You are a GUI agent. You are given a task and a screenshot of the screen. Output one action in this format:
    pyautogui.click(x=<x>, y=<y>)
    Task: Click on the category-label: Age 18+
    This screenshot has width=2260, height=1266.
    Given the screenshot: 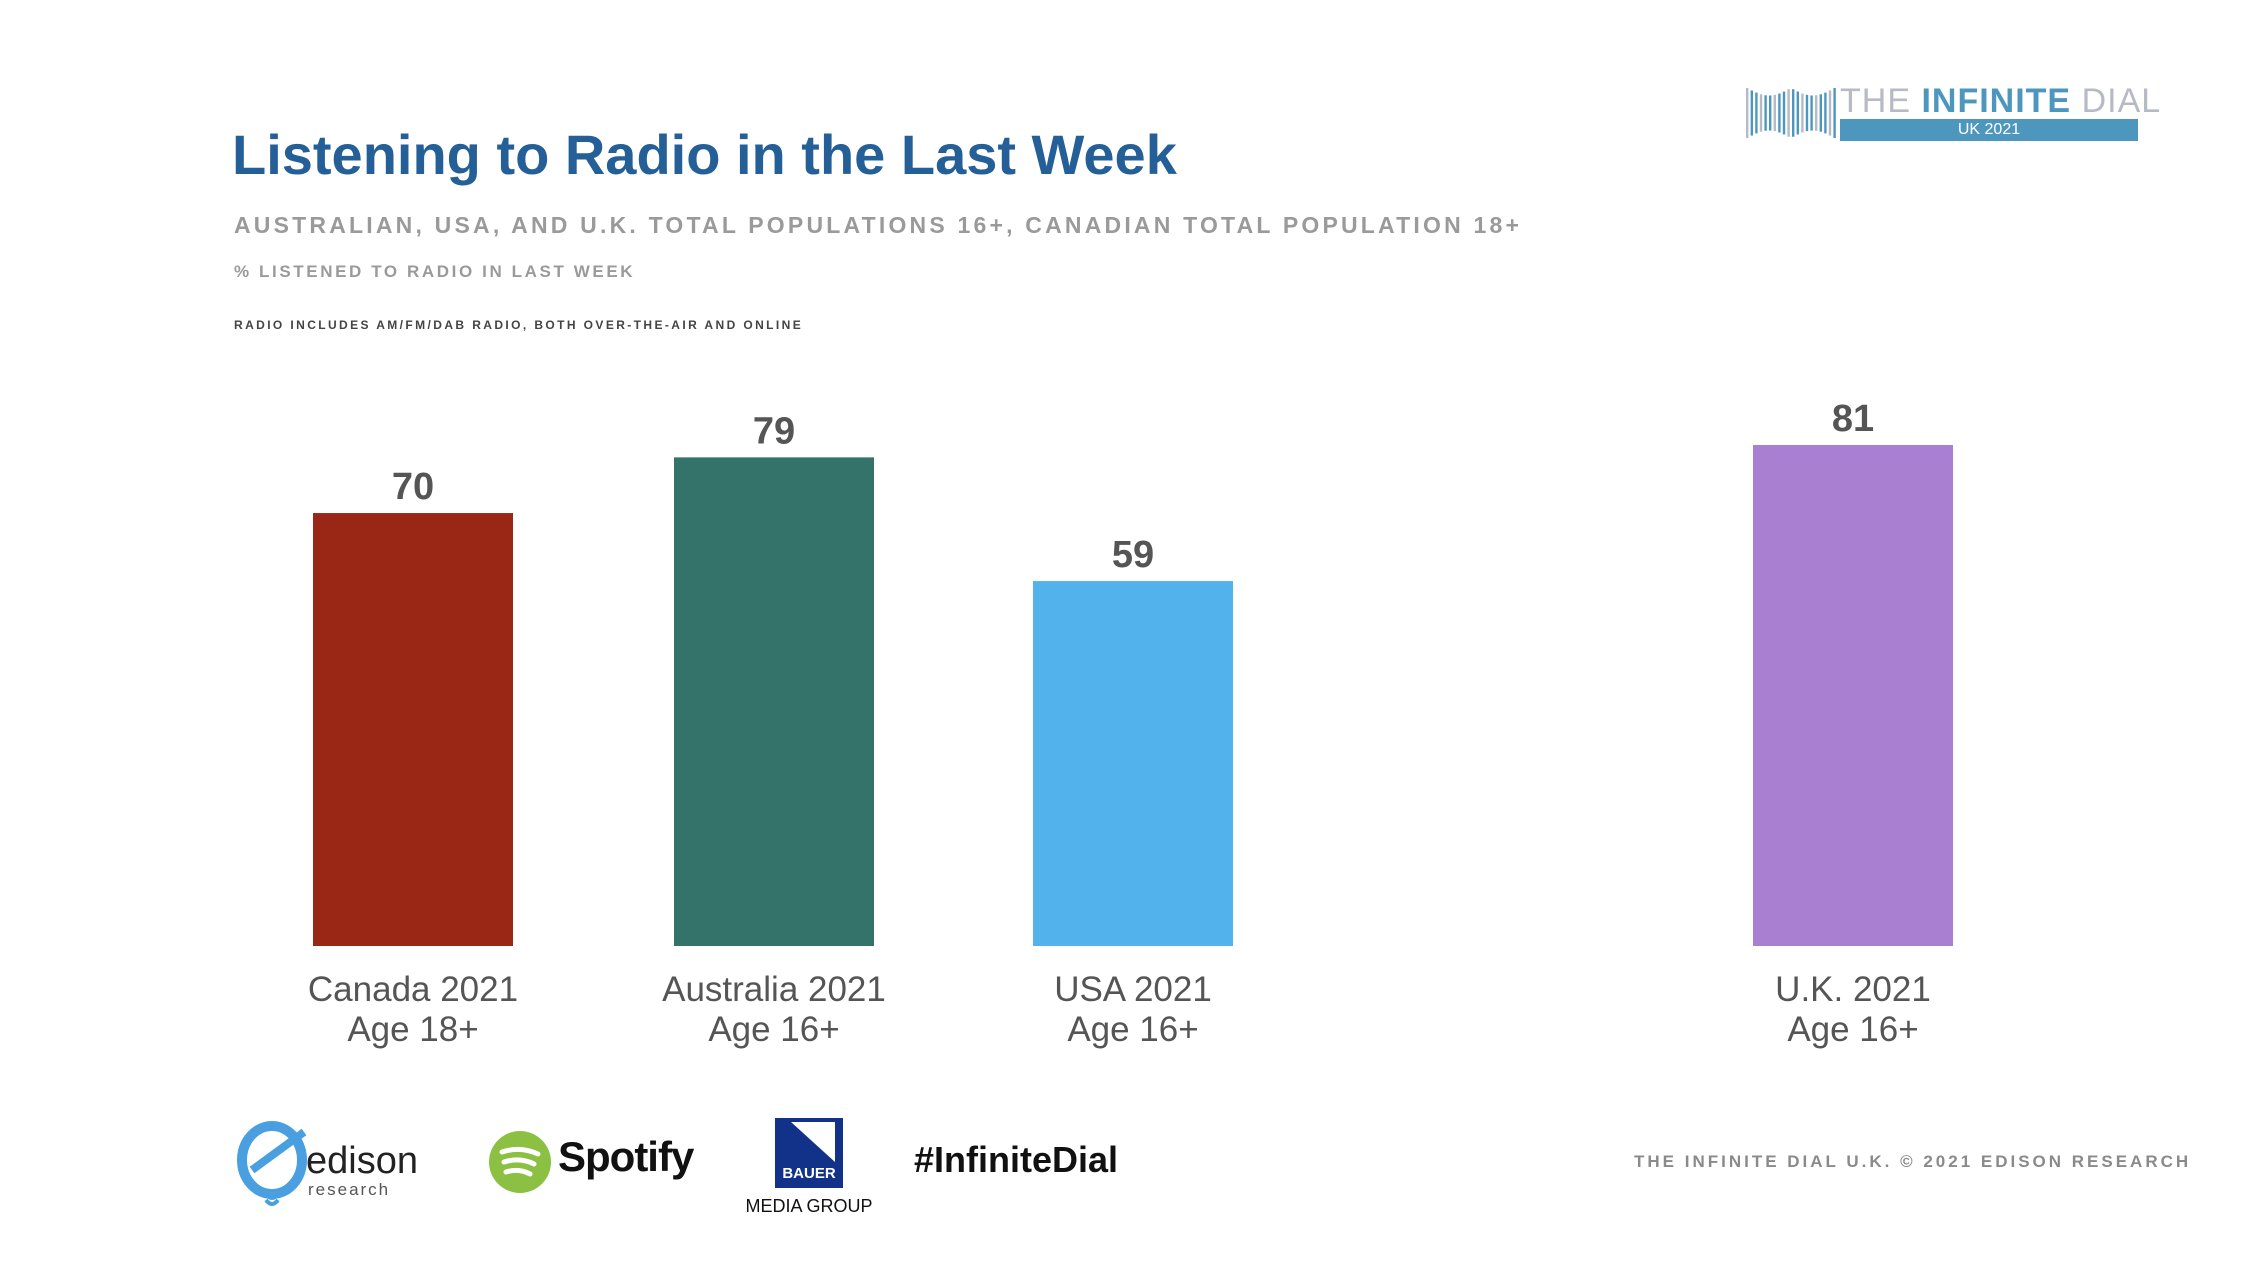 What is the action you would take?
    pyautogui.click(x=412, y=1029)
    